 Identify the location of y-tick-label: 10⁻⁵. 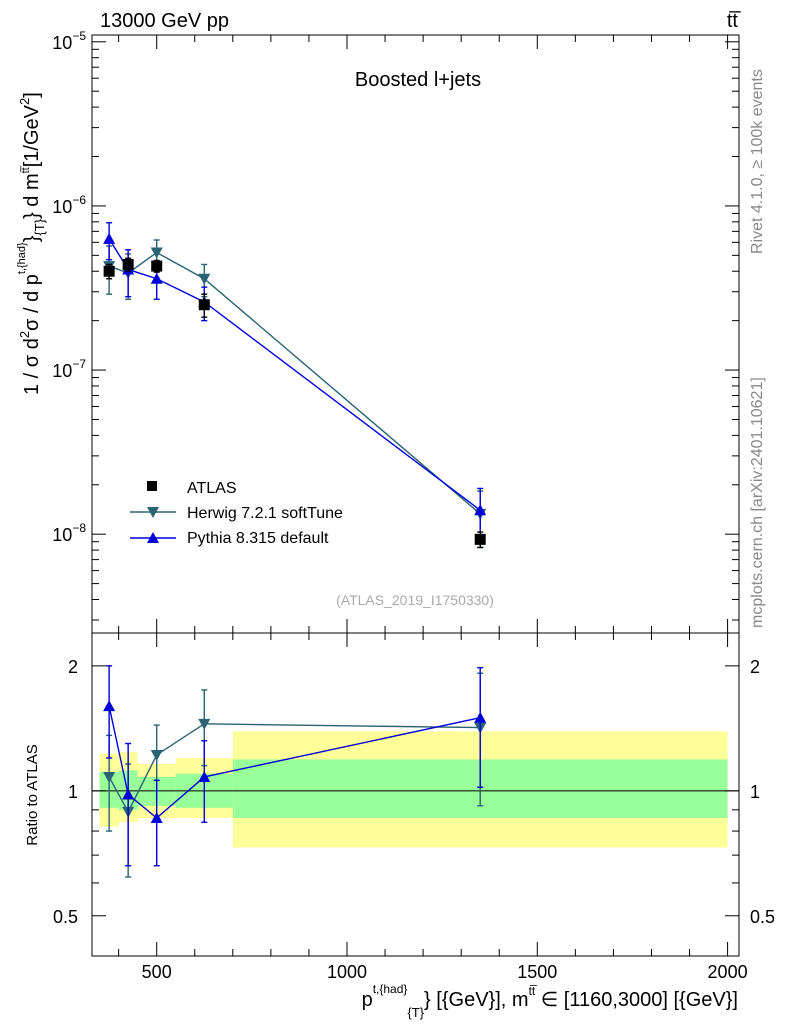
(69, 41).